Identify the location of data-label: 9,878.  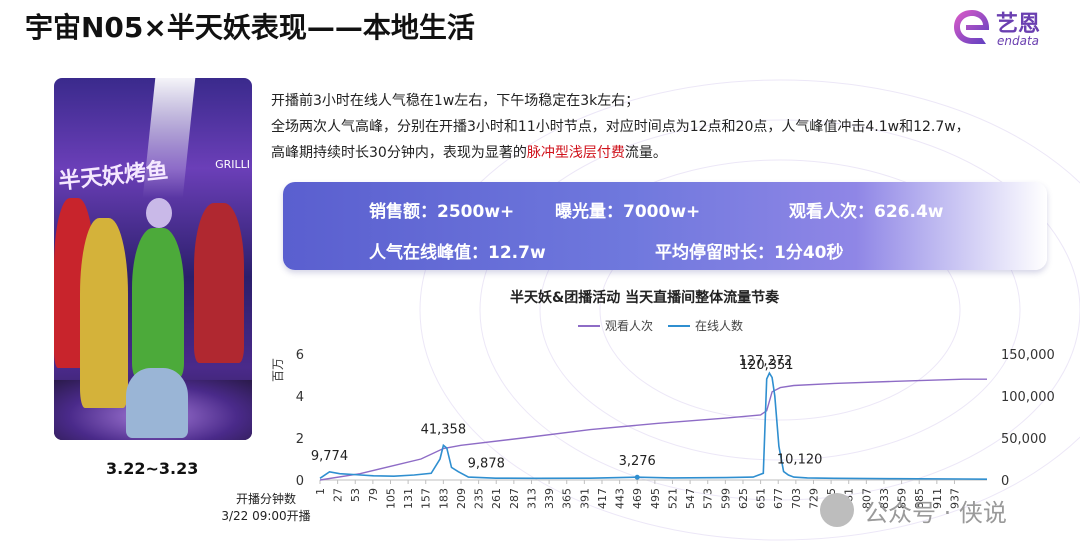
(486, 464).